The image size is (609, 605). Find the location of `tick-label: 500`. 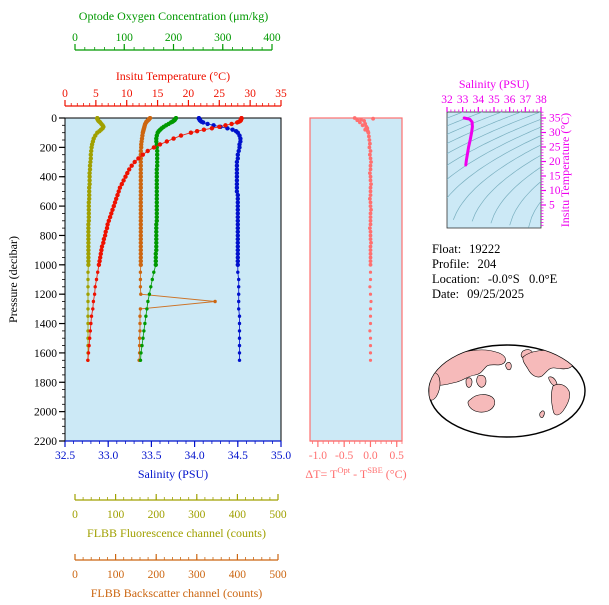

tick-label: 500 is located at coordinates (278, 515).